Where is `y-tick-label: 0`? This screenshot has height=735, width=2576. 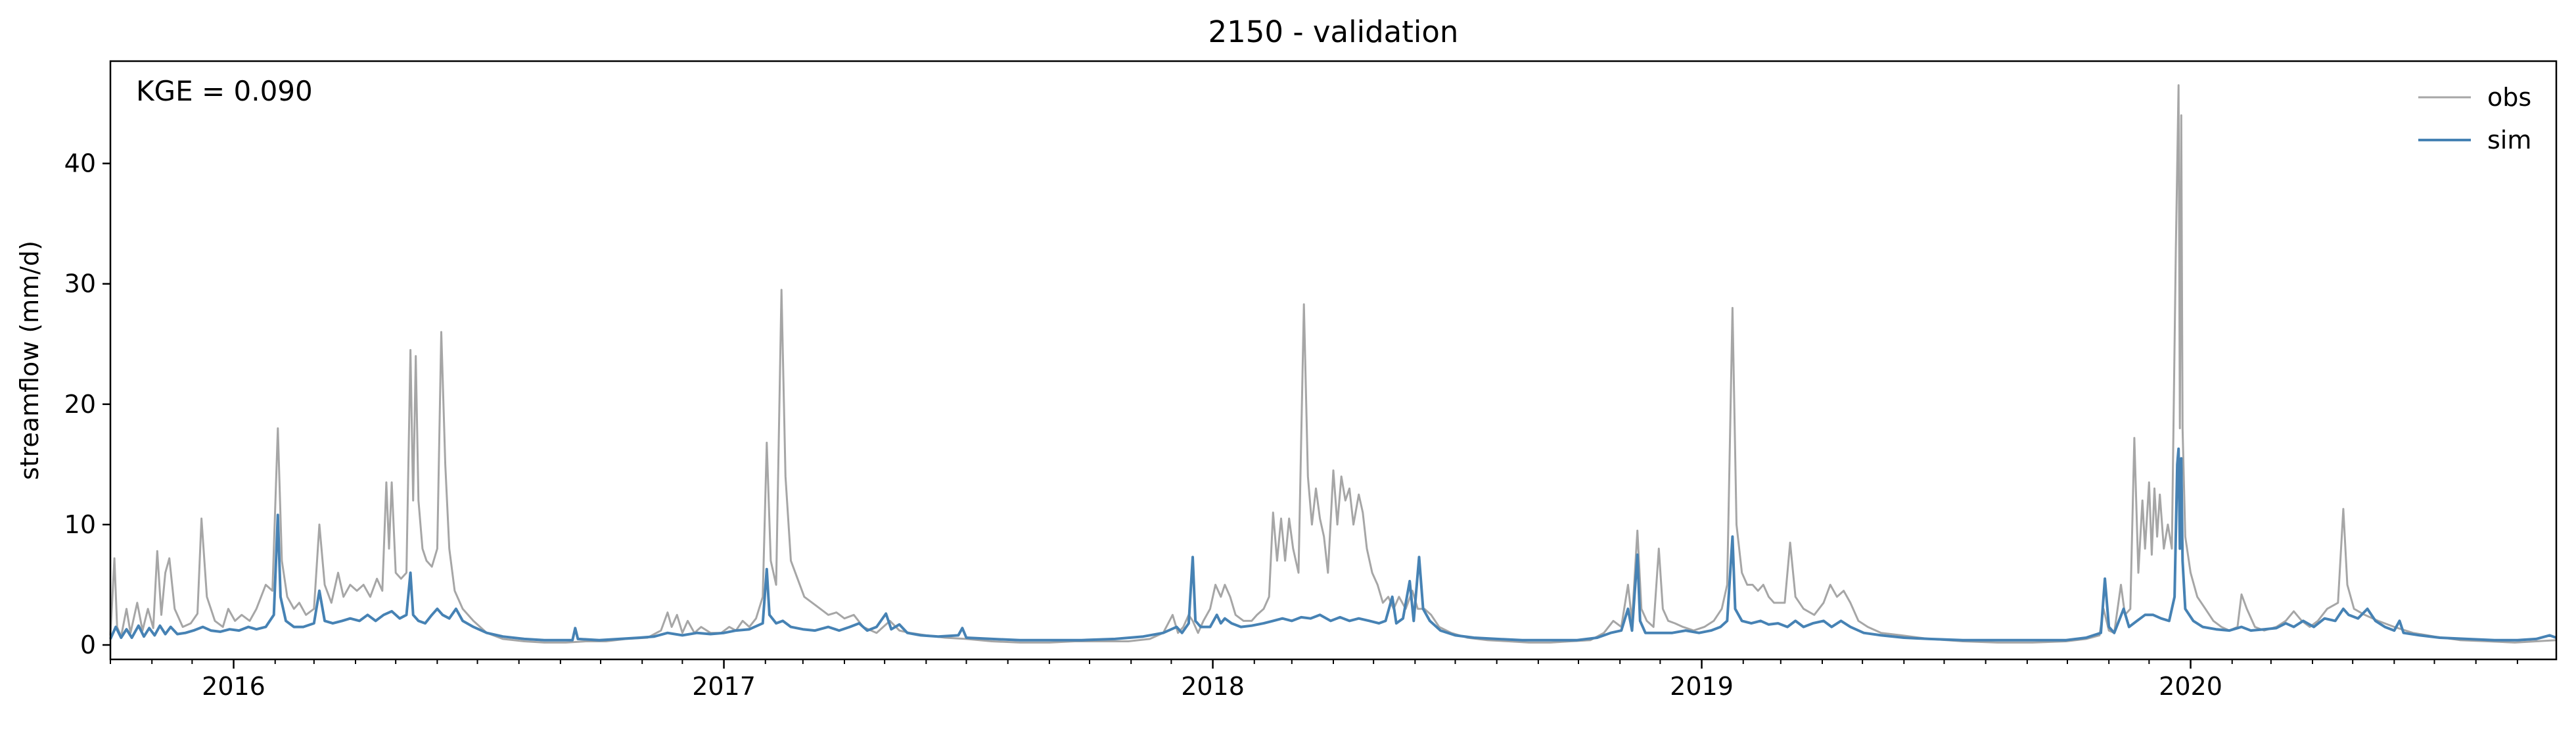 y-tick-label: 0 is located at coordinates (88, 644).